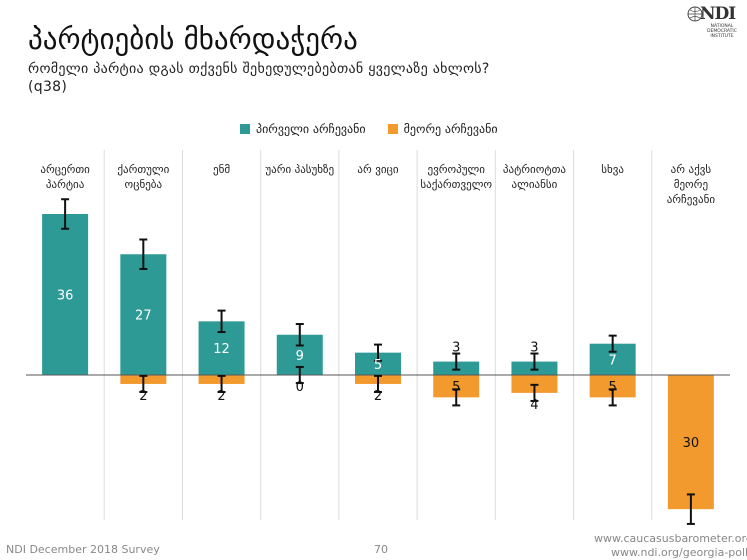  Describe the element at coordinates (450, 129) in the screenshot. I see `legend-label-second: მეორე არჩევანი` at that location.